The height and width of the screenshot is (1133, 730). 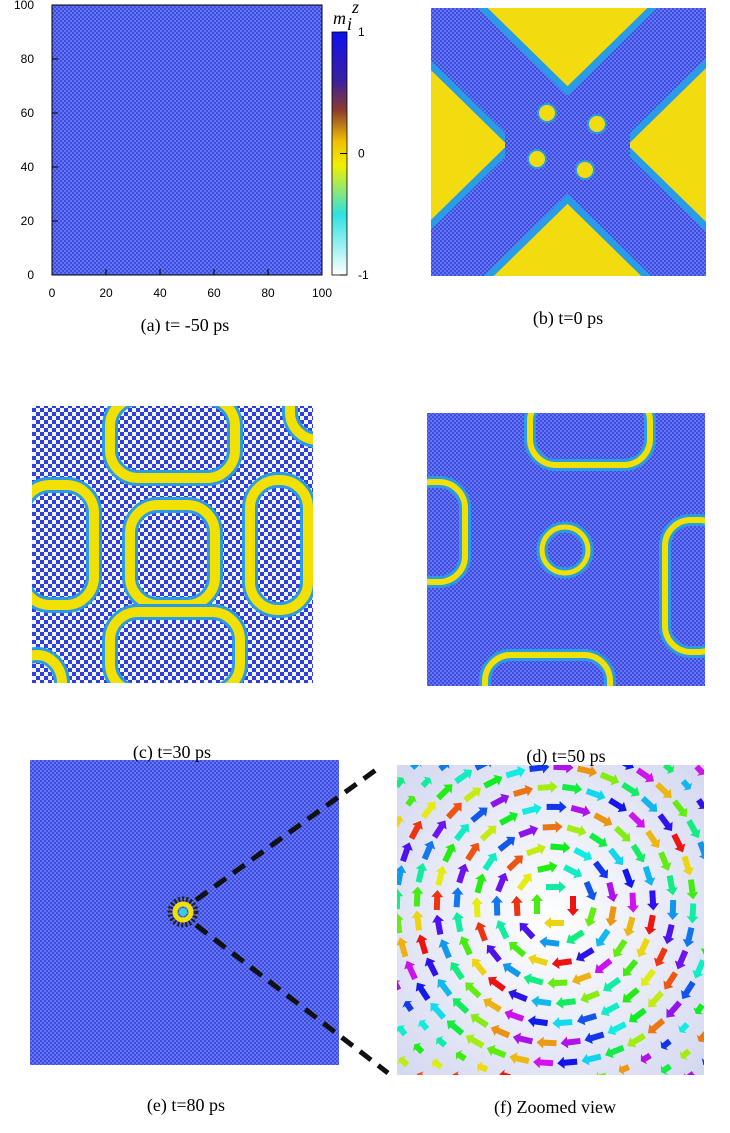 I want to click on skyrmion-outline, so click(x=183, y=912).